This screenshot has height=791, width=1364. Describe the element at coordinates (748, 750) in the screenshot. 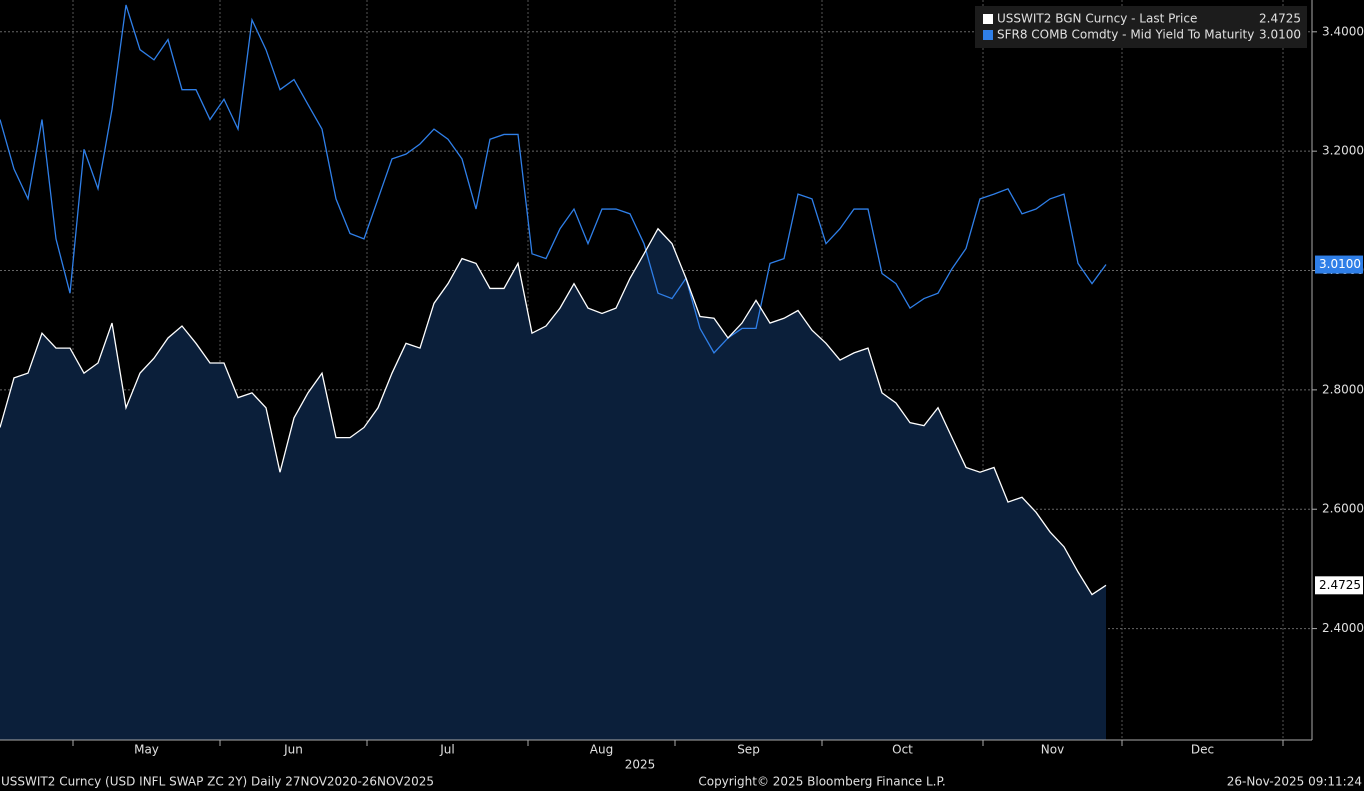

I see `x-tick-label: Sep` at that location.